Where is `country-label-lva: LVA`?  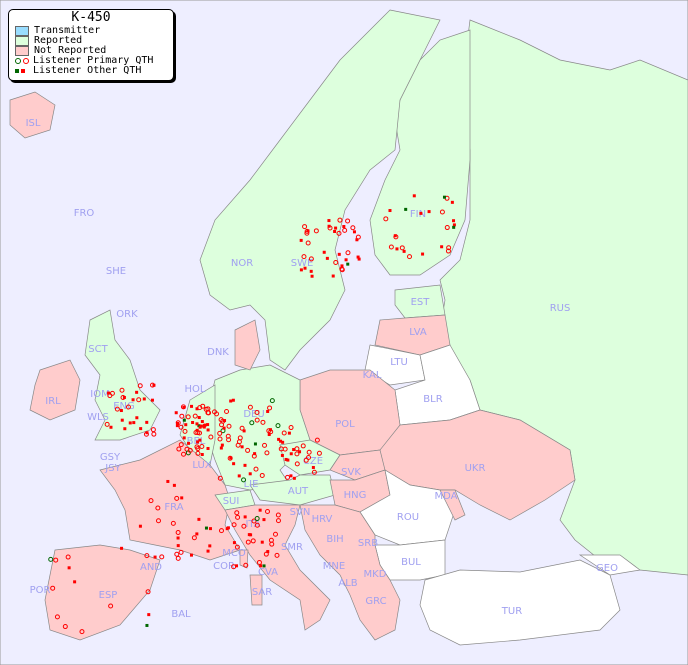
country-label-lva: LVA is located at coordinates (418, 332).